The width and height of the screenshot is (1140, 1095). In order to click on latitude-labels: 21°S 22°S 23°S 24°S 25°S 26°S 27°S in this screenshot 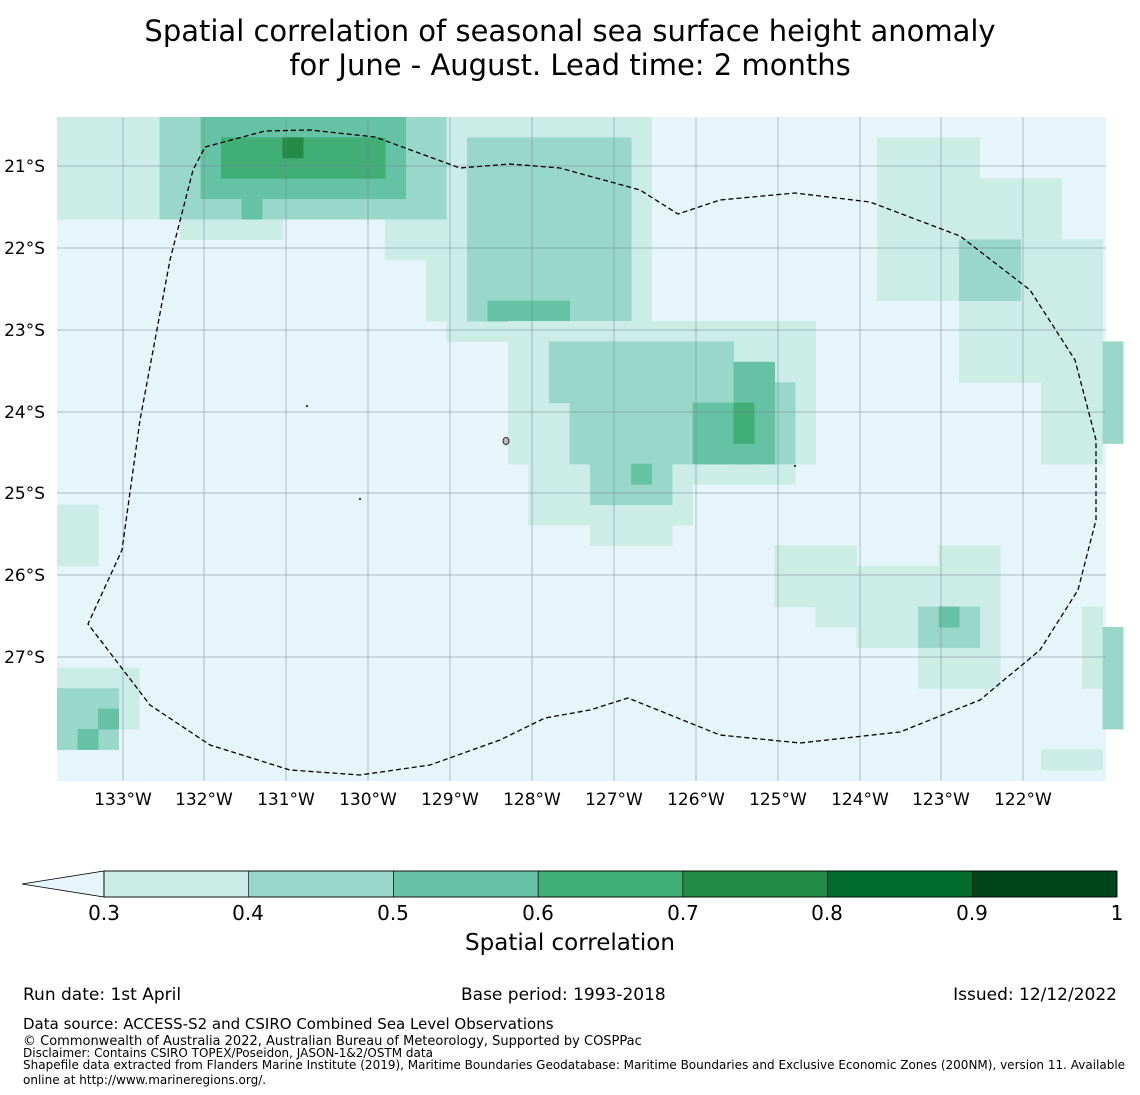, I will do `click(24, 412)`.